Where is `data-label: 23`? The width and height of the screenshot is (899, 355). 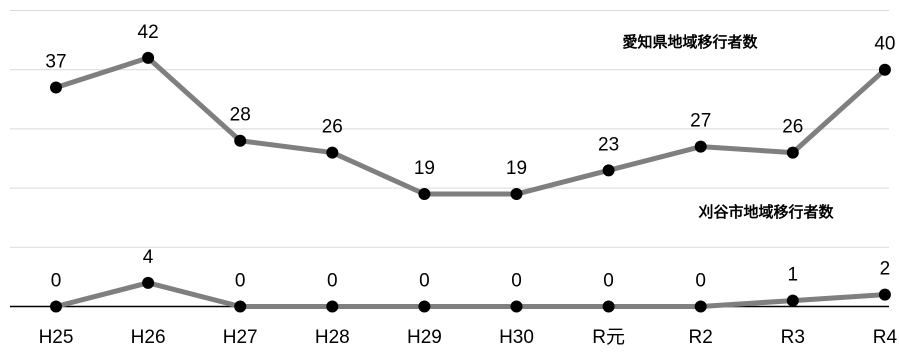
data-label: 23 is located at coordinates (608, 144).